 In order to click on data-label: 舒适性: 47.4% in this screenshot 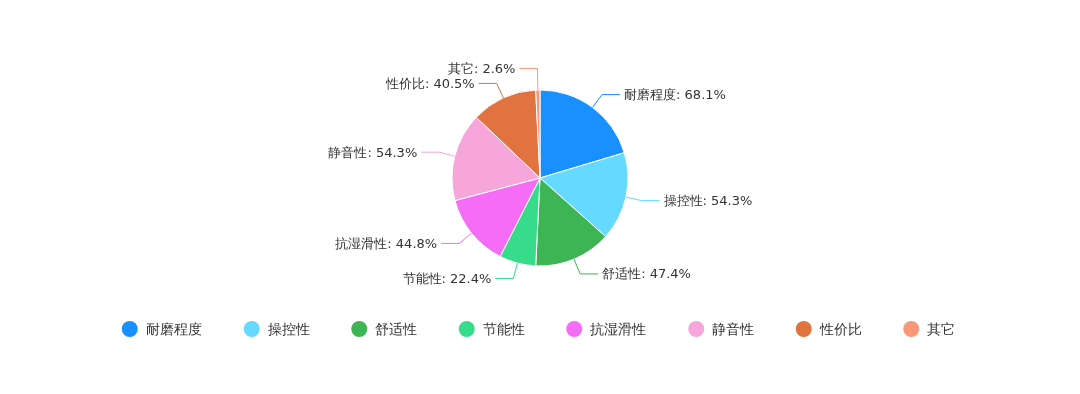, I will do `click(646, 274)`.